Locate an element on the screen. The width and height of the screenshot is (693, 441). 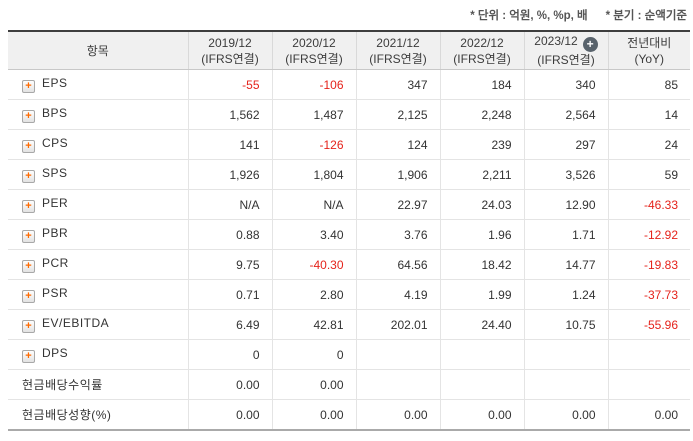
value-cell: 124 is located at coordinates (397, 144).